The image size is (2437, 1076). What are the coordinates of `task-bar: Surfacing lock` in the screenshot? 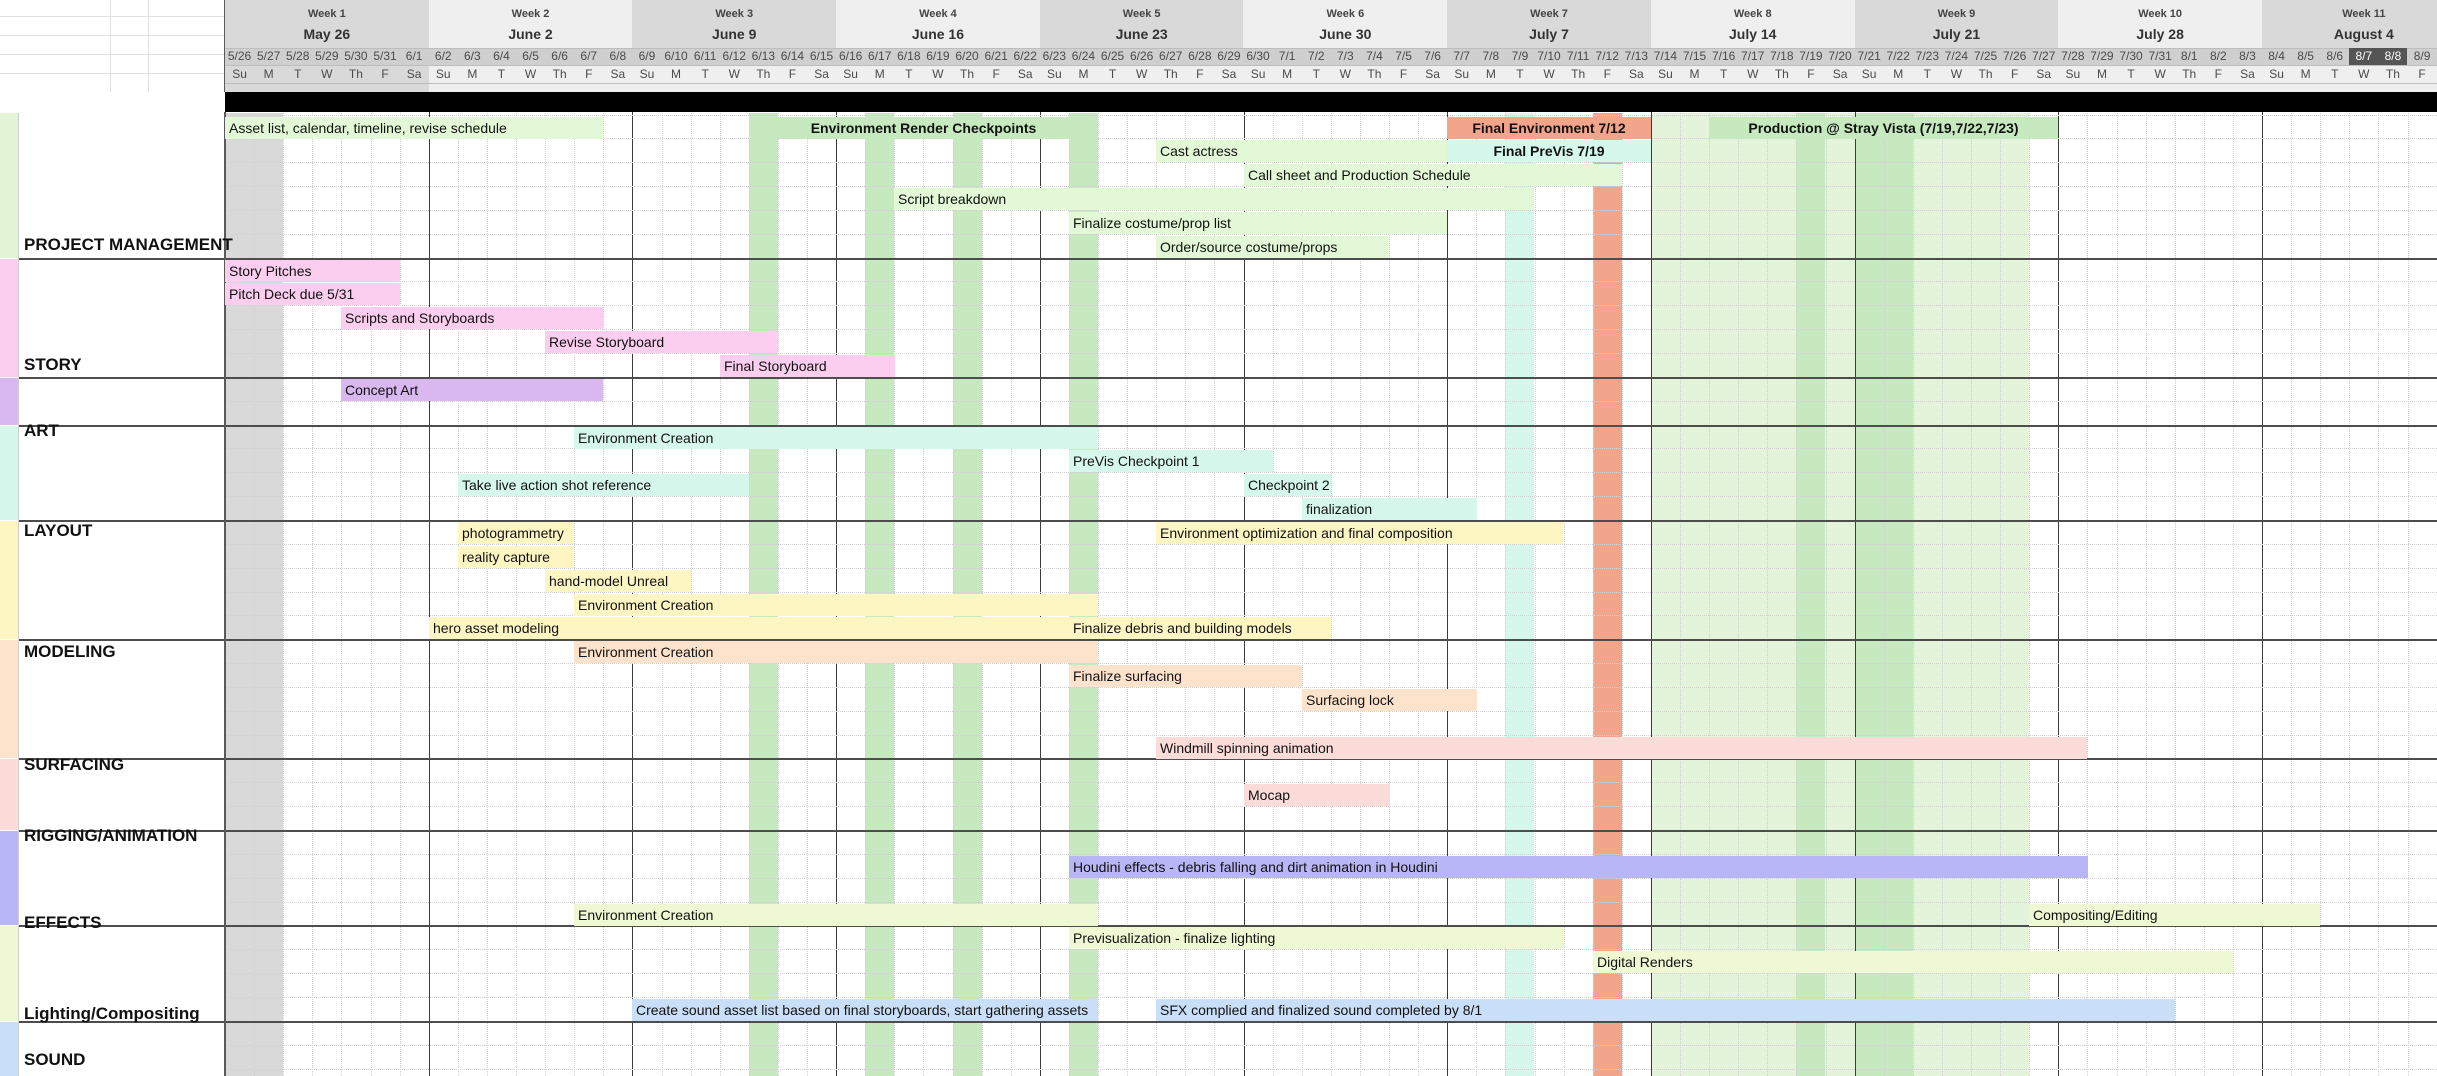 It's located at (1389, 700).